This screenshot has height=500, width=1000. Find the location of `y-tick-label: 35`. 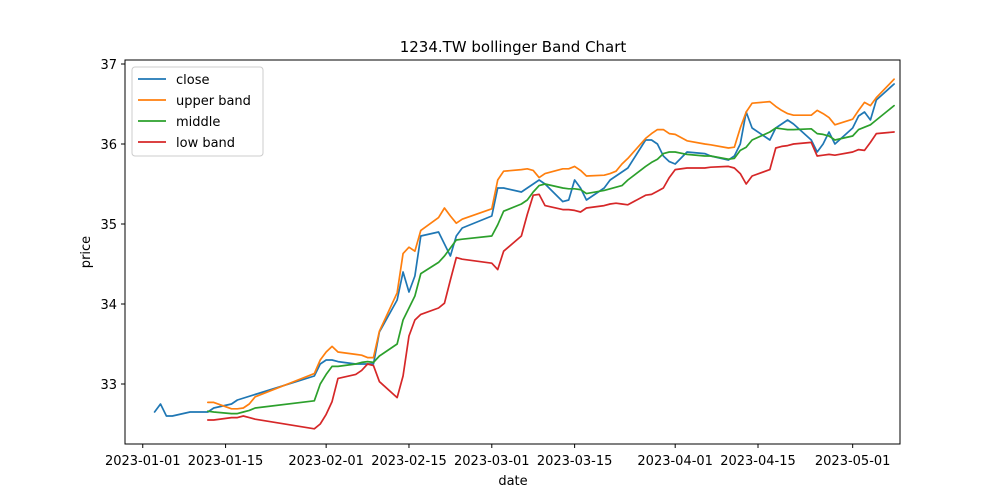

y-tick-label: 35 is located at coordinates (108, 225).